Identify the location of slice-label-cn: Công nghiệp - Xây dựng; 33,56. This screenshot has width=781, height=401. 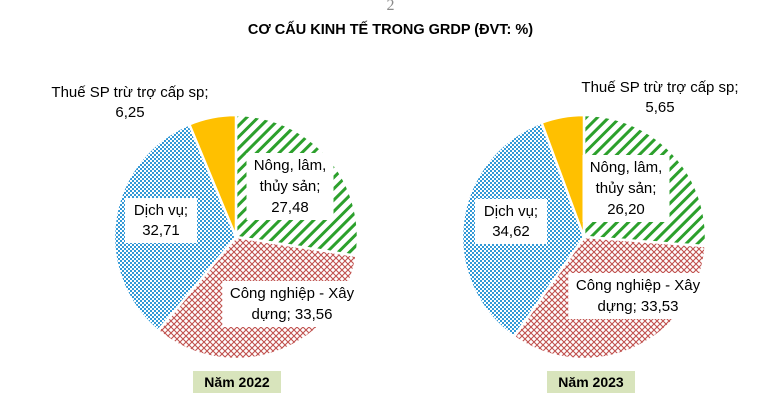
(292, 304).